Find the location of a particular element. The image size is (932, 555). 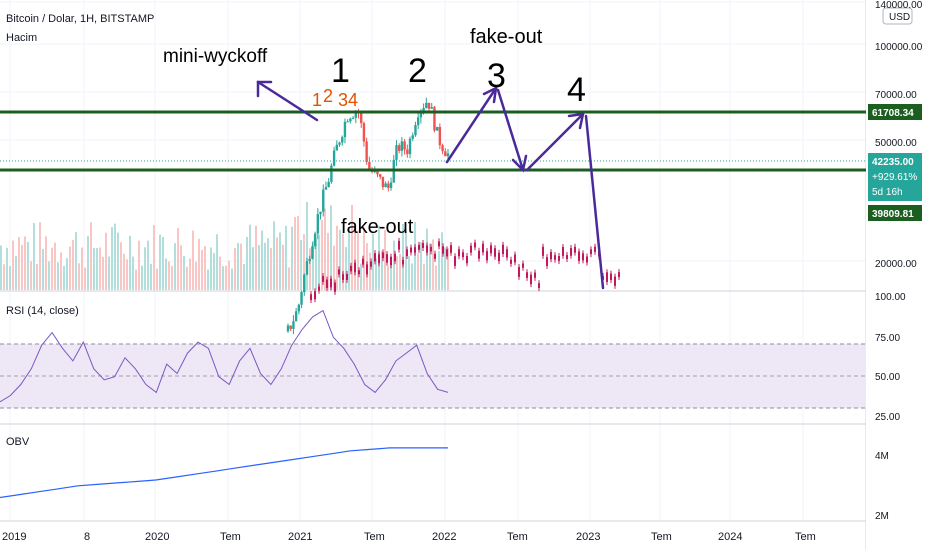

price-tick-50000: 50000.00 is located at coordinates (896, 143).